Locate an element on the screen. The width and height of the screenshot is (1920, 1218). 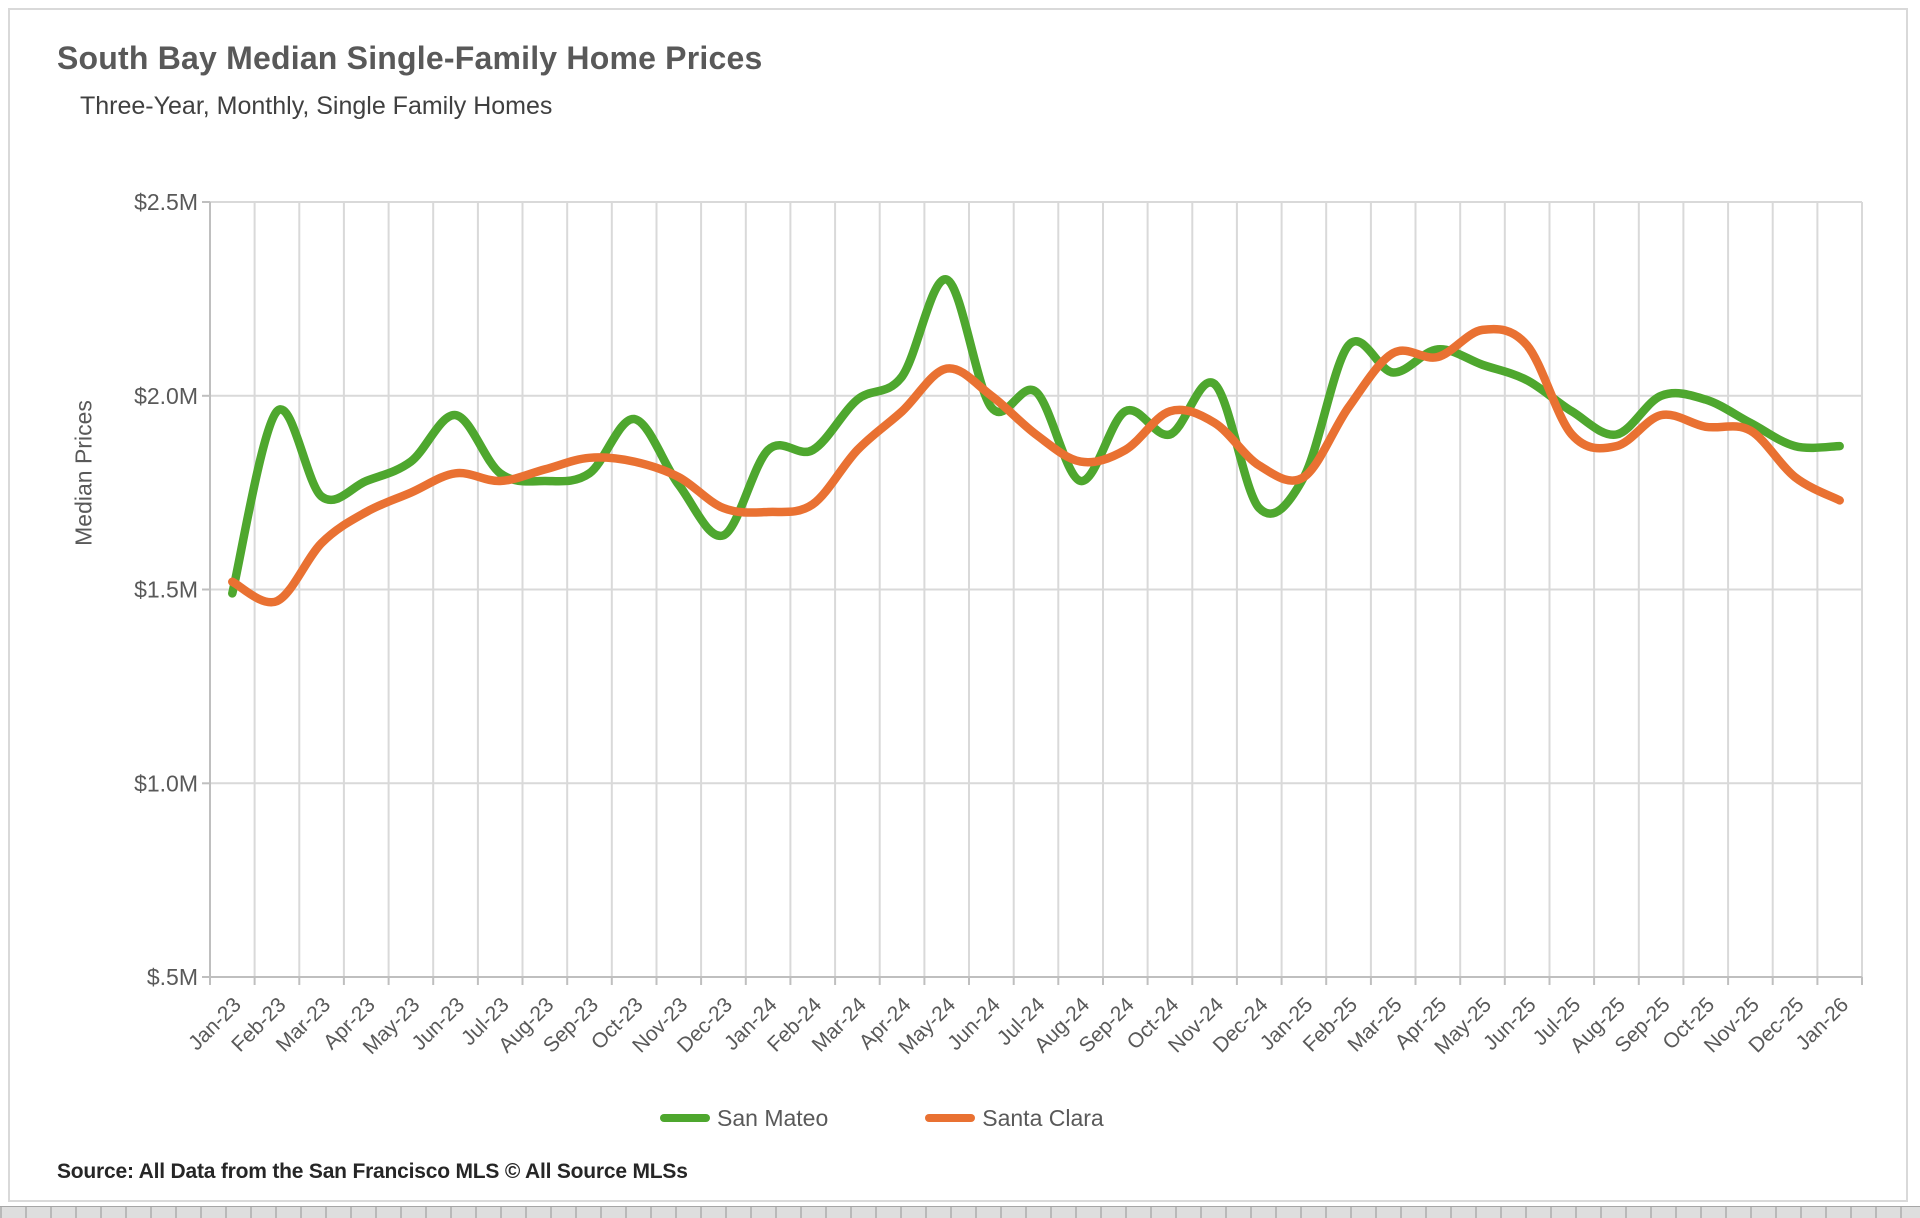
y-axis-label: $1.0M is located at coordinates (166, 783).